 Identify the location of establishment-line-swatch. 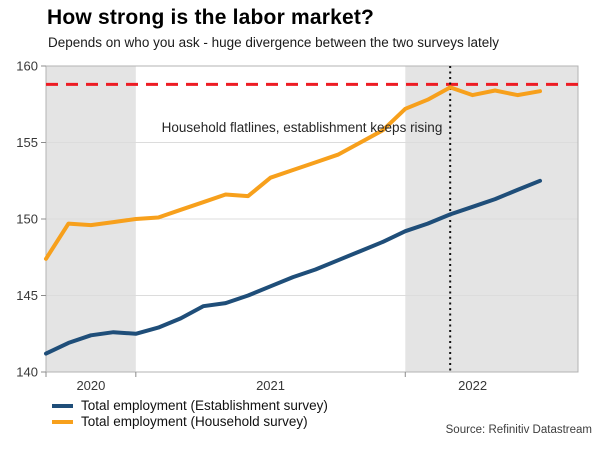
(62, 405).